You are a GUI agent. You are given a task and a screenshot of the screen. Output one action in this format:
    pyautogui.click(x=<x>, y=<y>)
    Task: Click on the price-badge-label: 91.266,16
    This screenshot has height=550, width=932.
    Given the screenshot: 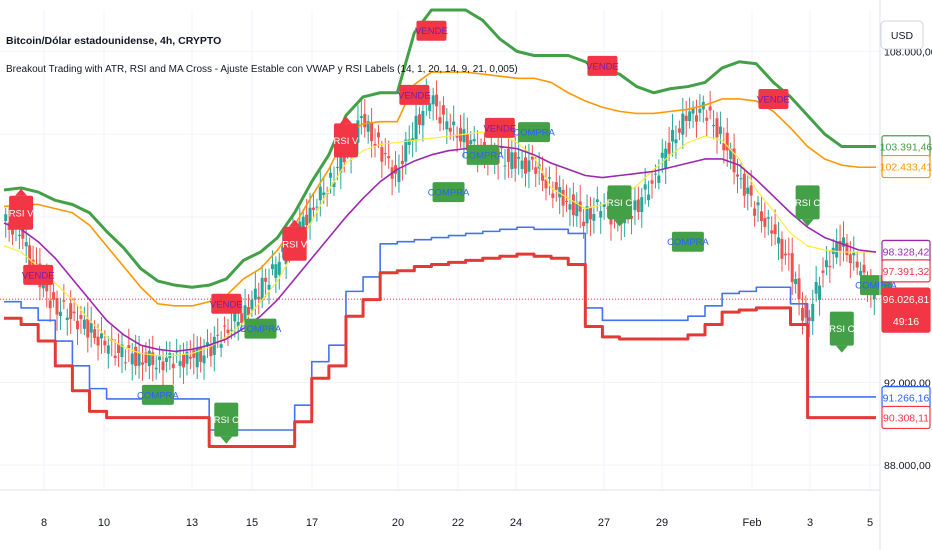 What is the action you would take?
    pyautogui.click(x=906, y=399)
    